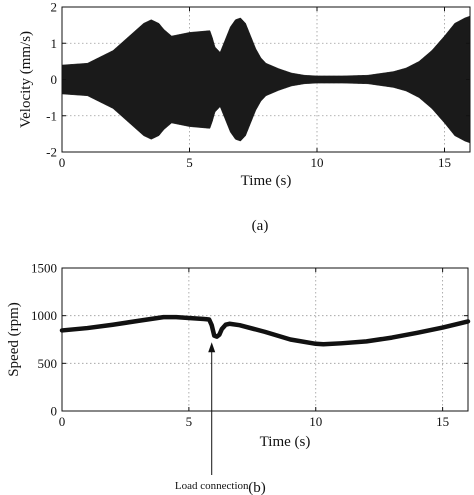 The height and width of the screenshot is (495, 474). I want to click on speed-y-axis-label: Speed (rpm), so click(14, 339).